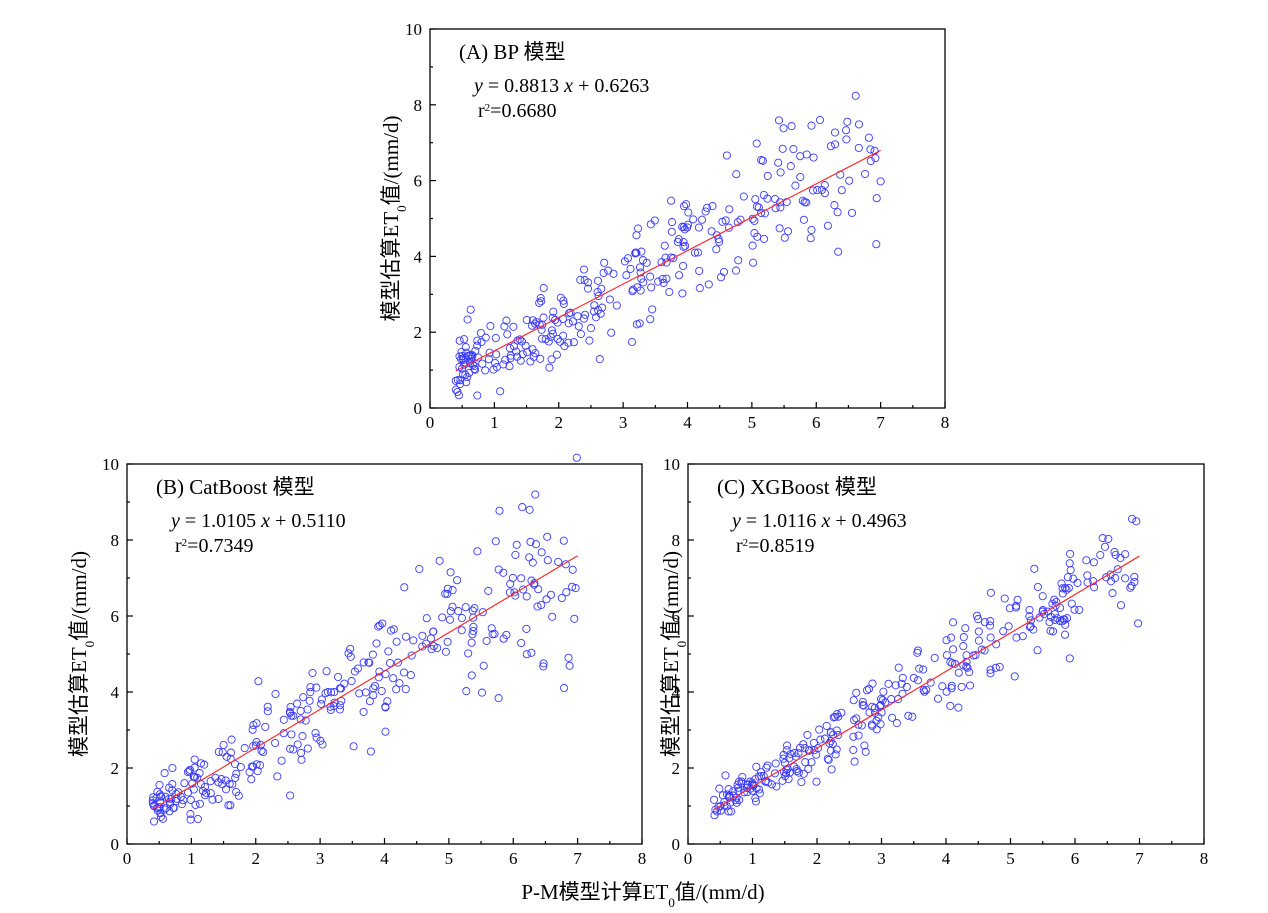  I want to click on y-tick-label: 6, so click(418, 181).